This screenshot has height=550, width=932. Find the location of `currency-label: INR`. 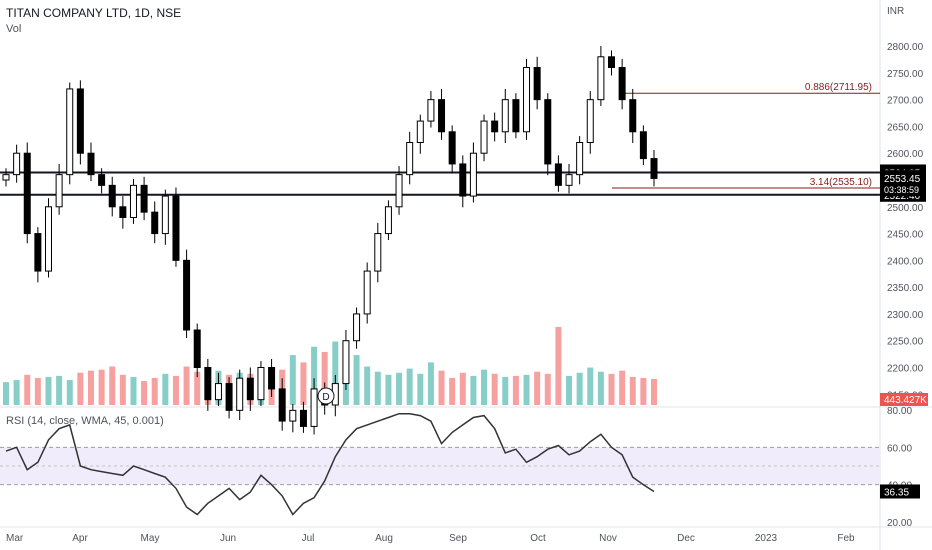

currency-label: INR is located at coordinates (896, 11).